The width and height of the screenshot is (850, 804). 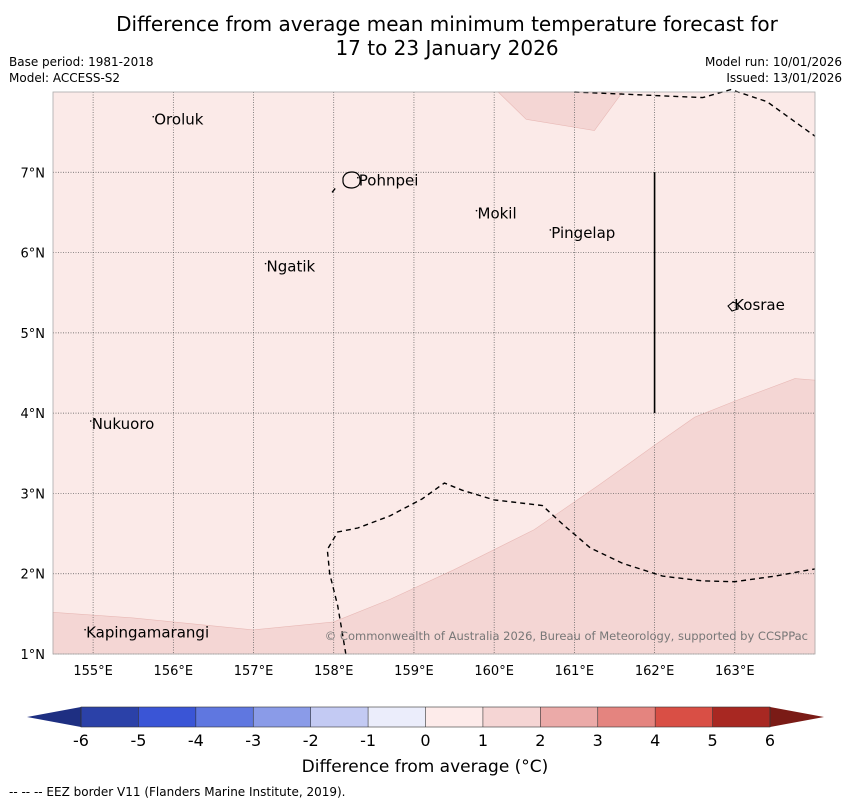 I want to click on colorbar-tick-label: -5, so click(x=138, y=740).